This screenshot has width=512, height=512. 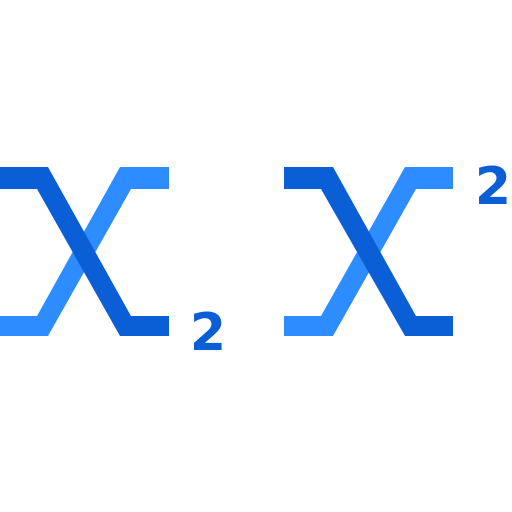 I want to click on superscript-x-dark-stroke, so click(x=368, y=251).